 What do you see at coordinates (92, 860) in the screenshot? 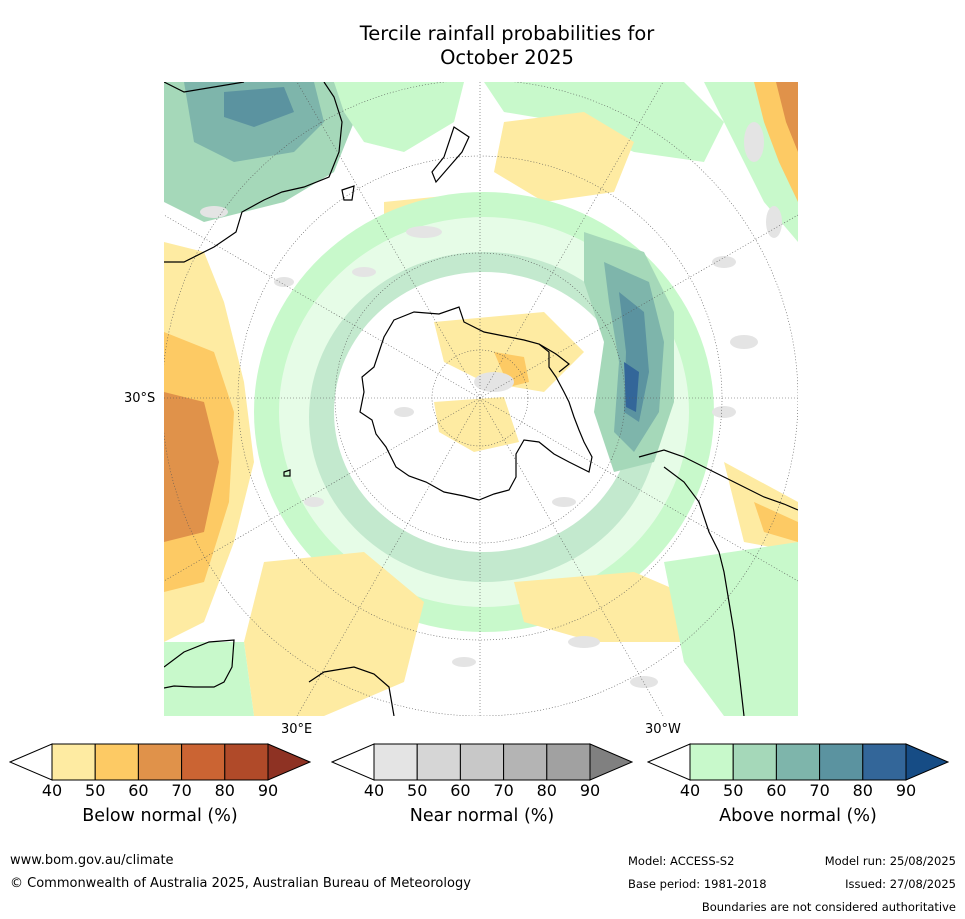
I see `website-link: www.bom.gov.au/climate` at bounding box center [92, 860].